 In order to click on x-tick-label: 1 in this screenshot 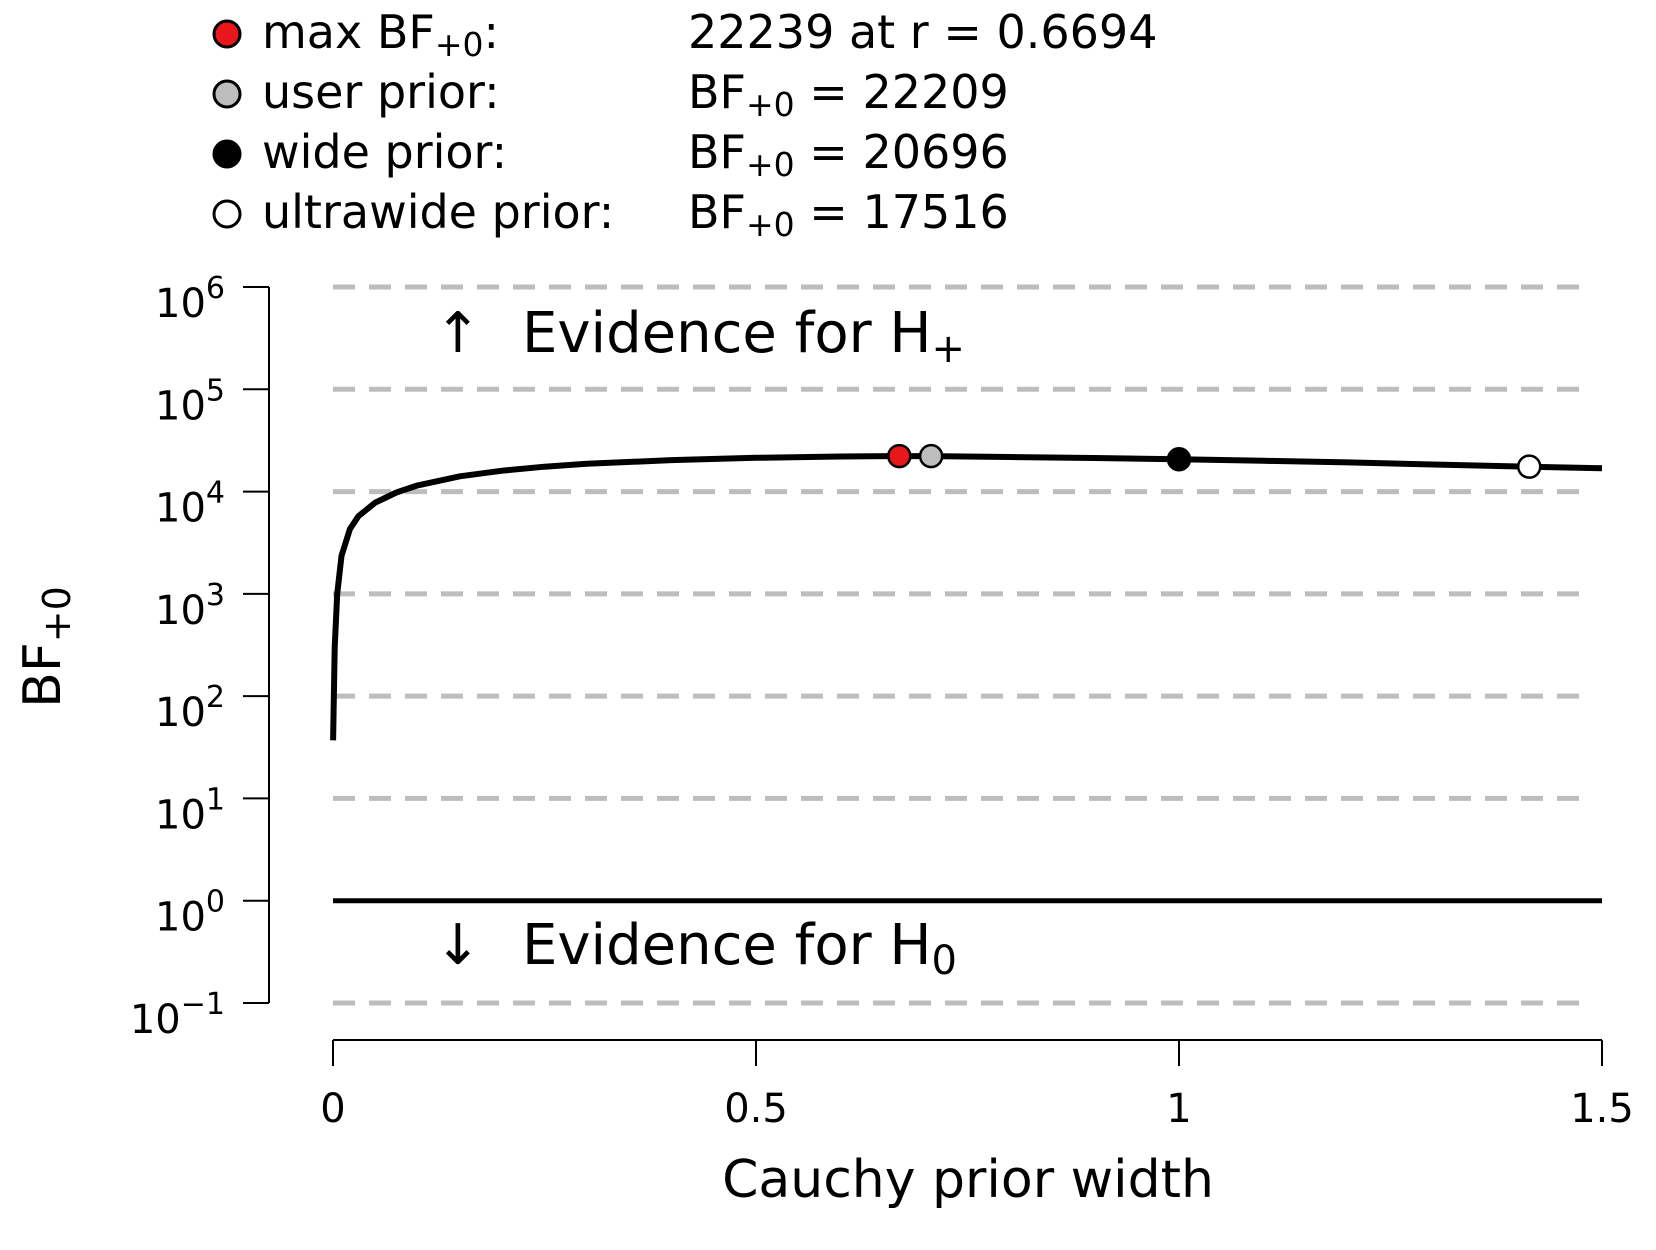, I will do `click(1178, 1109)`.